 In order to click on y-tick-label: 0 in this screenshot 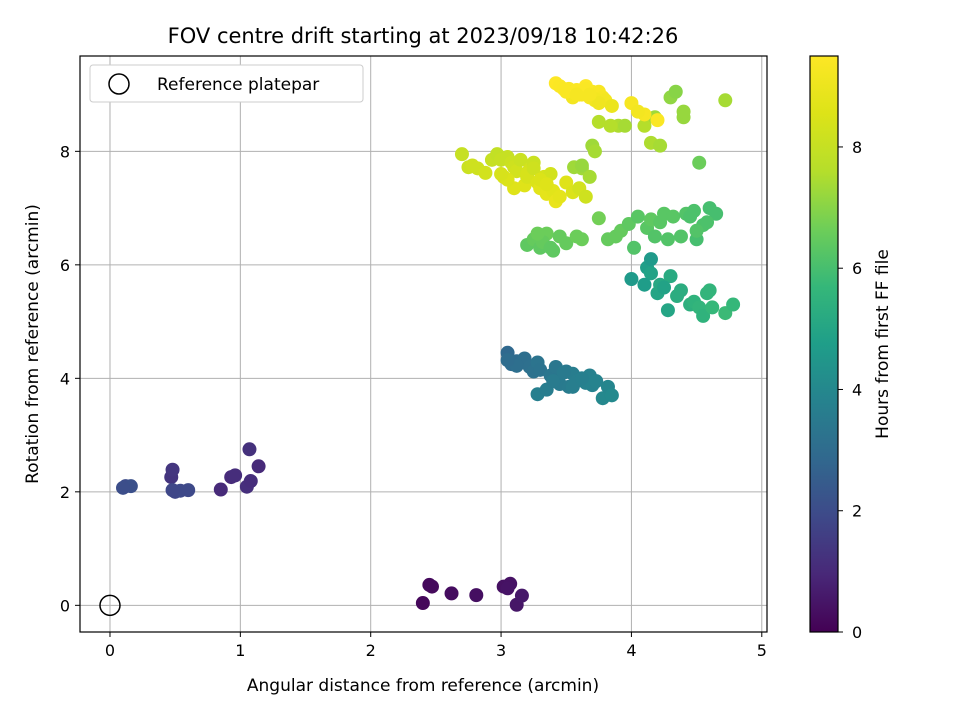, I will do `click(65, 605)`.